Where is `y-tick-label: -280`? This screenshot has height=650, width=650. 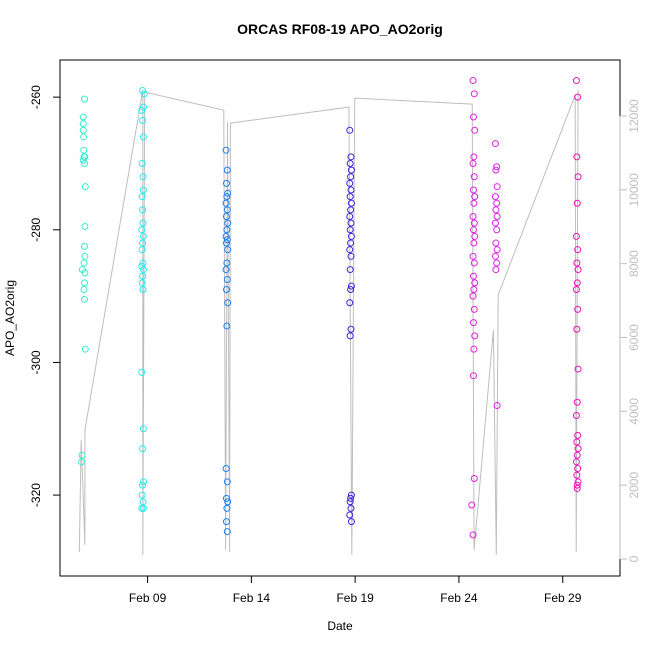
y-tick-label: -280 is located at coordinates (36, 229).